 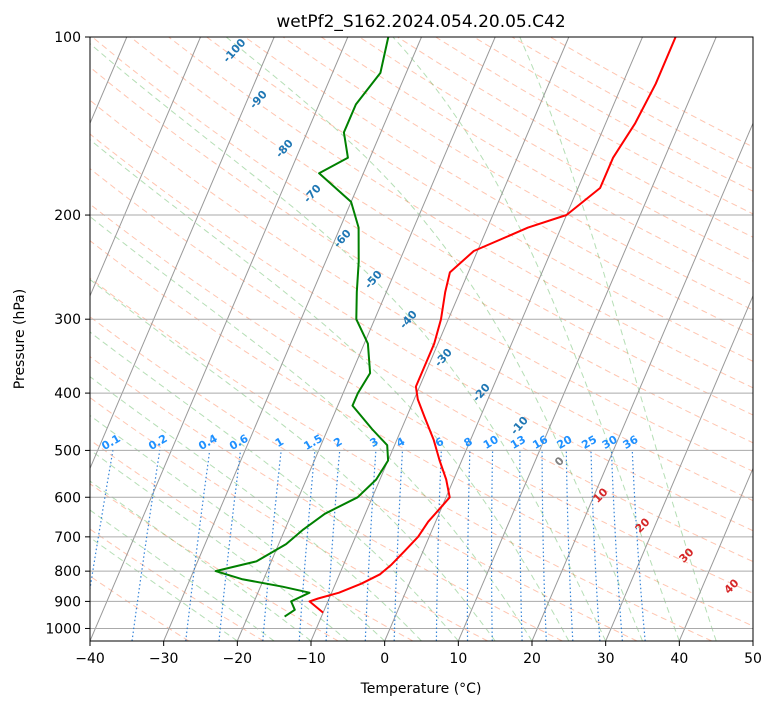 What do you see at coordinates (337, 442) in the screenshot?
I see `mixing-ratio-label: 2` at bounding box center [337, 442].